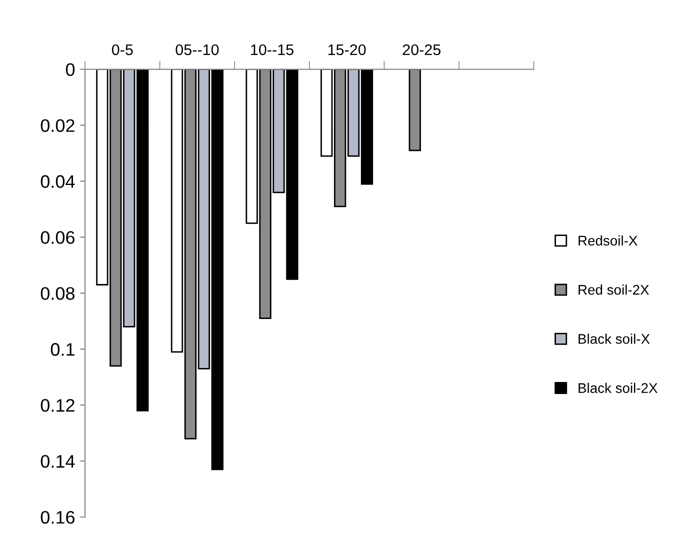 This screenshot has height=533, width=680. I want to click on y-tick-label: 0, so click(70, 69).